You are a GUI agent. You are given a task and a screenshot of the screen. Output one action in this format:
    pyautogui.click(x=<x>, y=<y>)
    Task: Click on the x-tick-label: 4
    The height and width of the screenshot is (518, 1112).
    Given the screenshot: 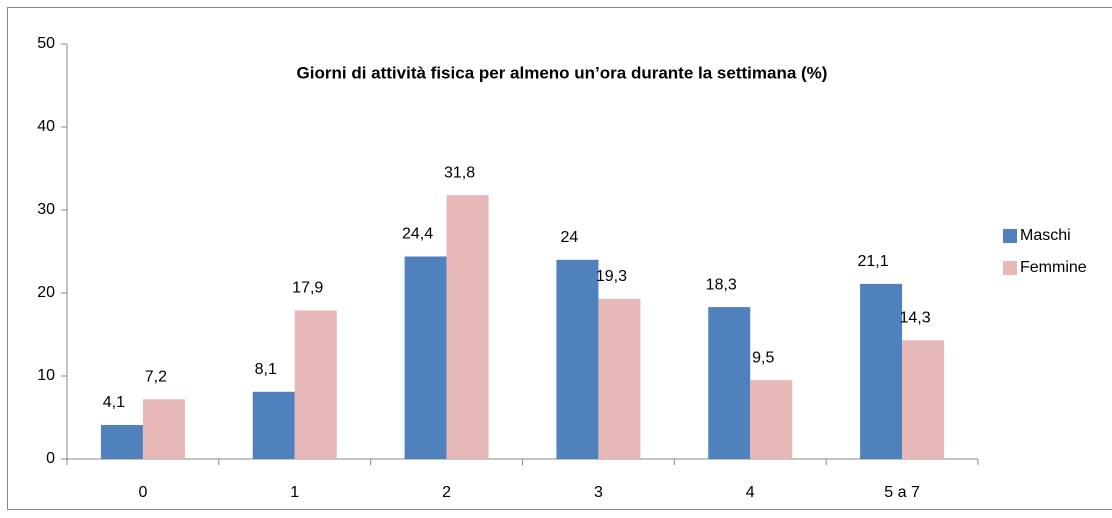 What is the action you would take?
    pyautogui.click(x=750, y=492)
    